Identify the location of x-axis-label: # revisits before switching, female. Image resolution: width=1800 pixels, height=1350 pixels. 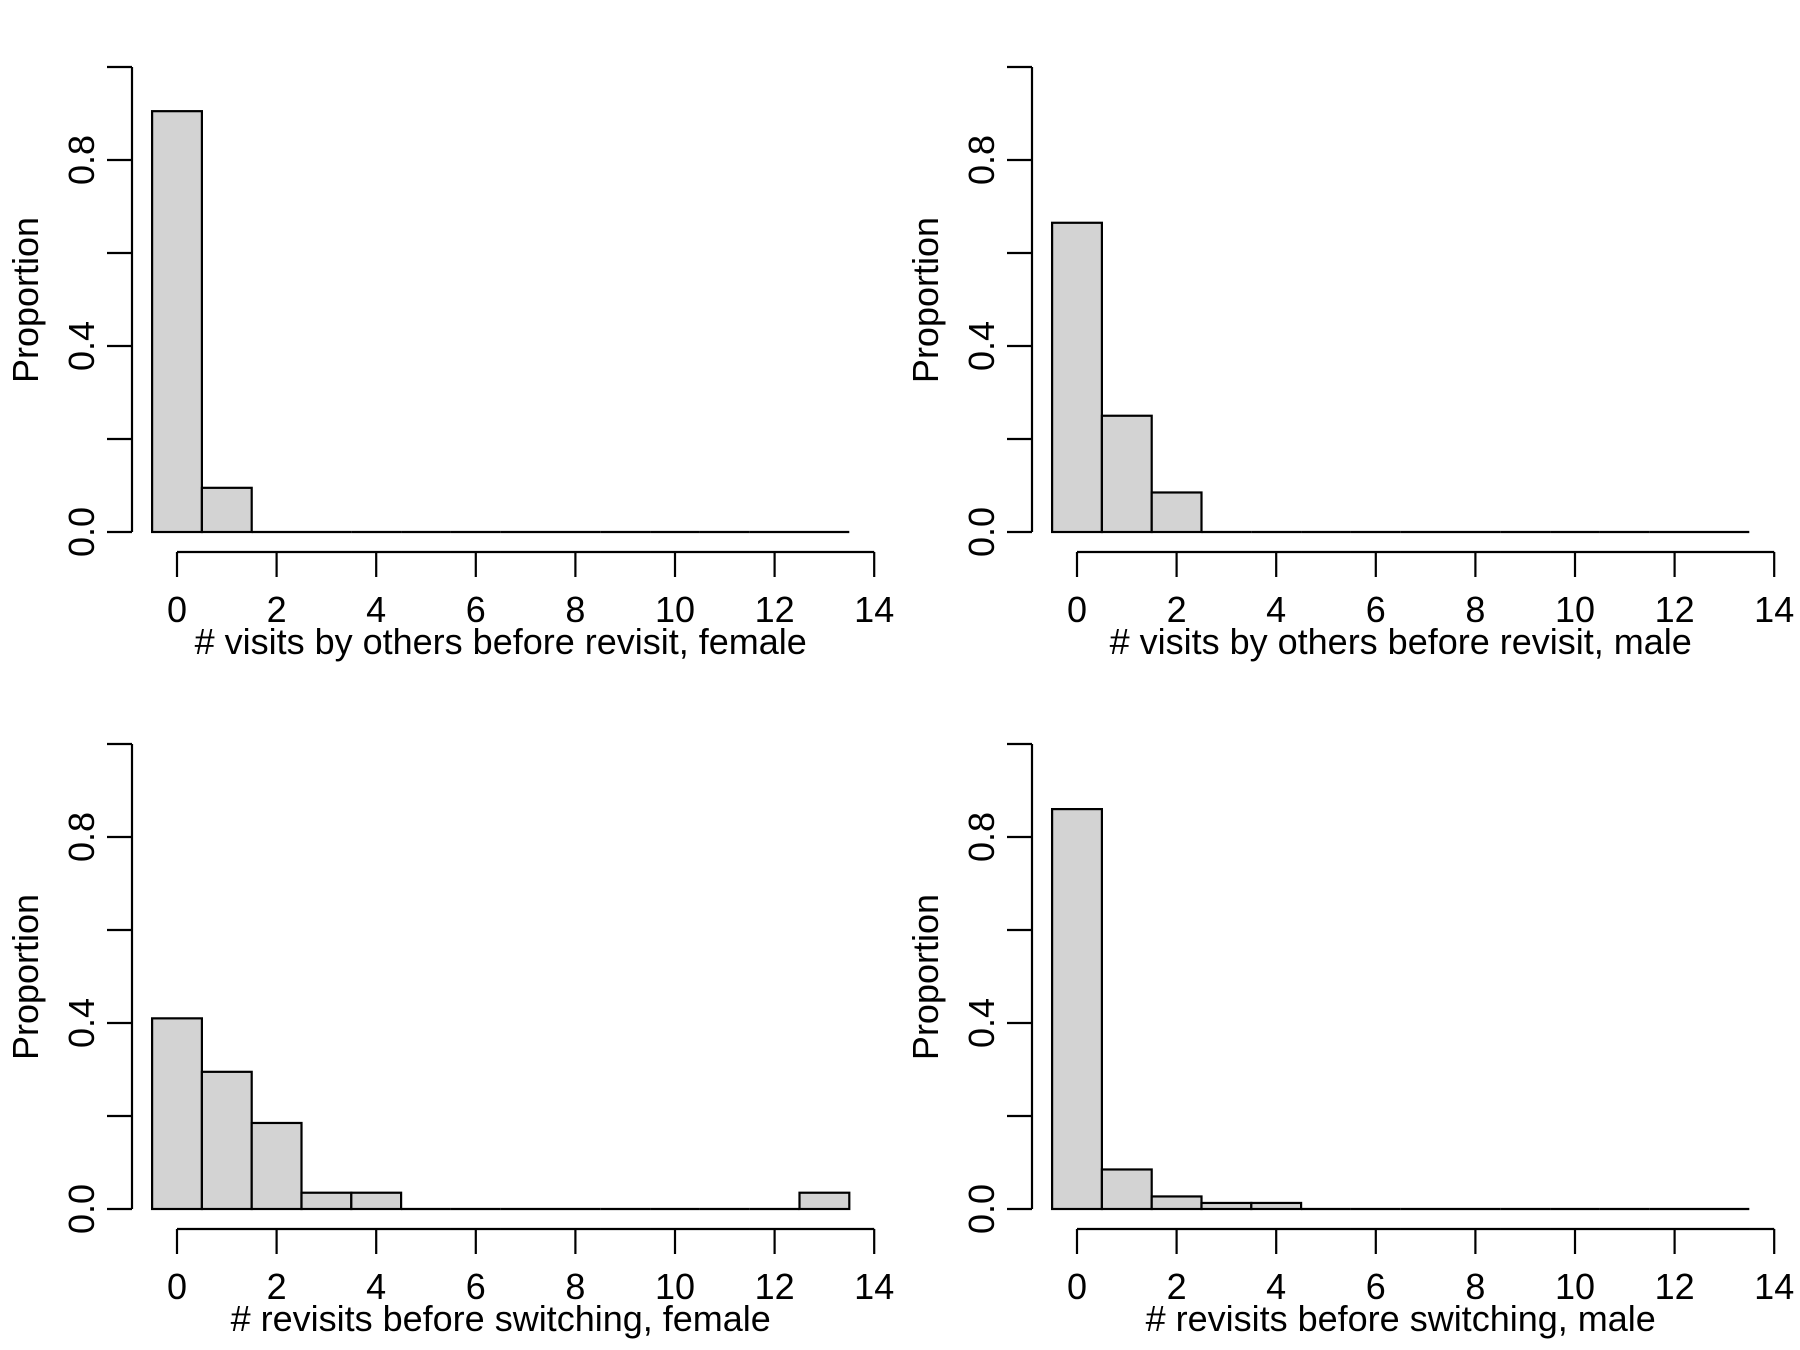
(501, 1318).